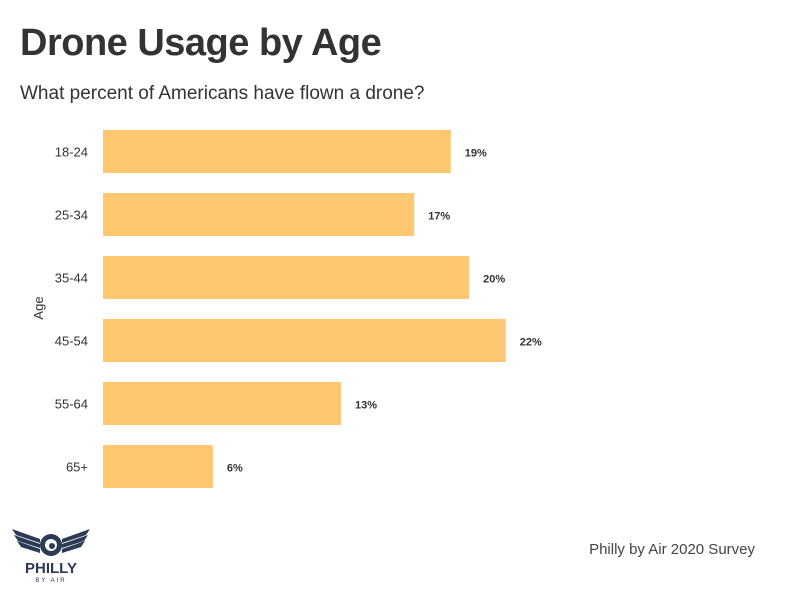  I want to click on value-label: 13%, so click(366, 406).